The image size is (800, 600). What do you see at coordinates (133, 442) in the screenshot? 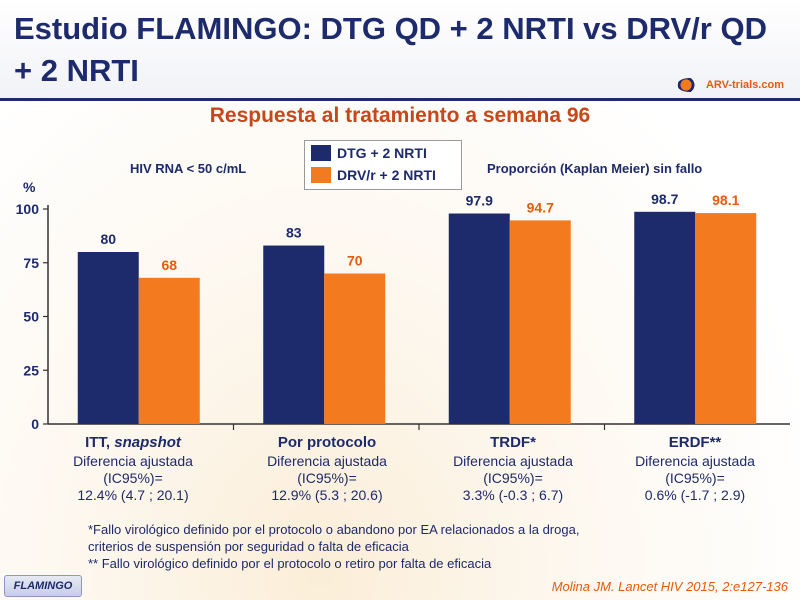
I see `group-name-itt: ITT, snapshot` at bounding box center [133, 442].